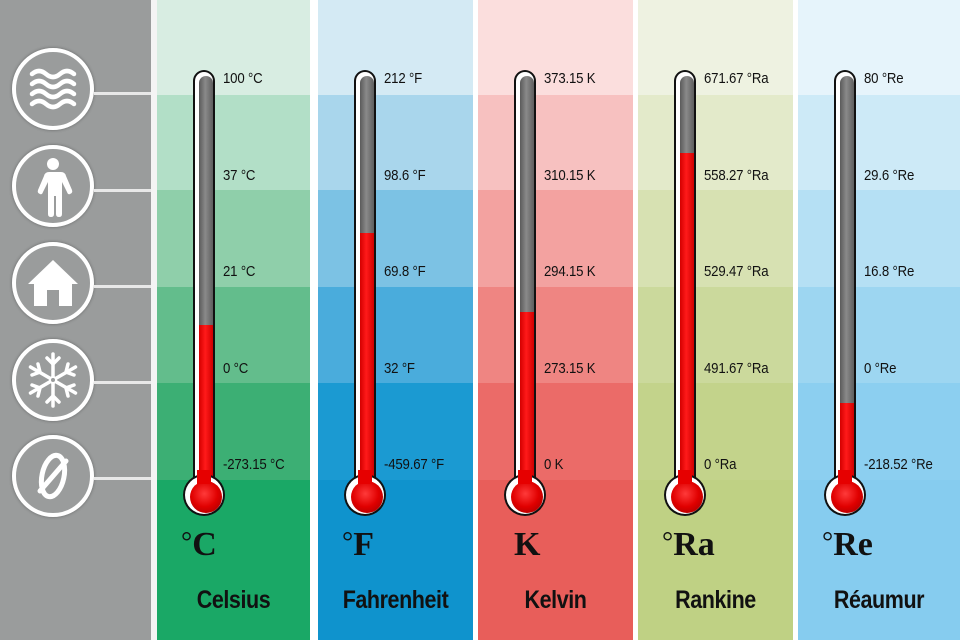 This screenshot has width=960, height=640. What do you see at coordinates (233, 600) in the screenshot?
I see `unit-name: Celsius` at bounding box center [233, 600].